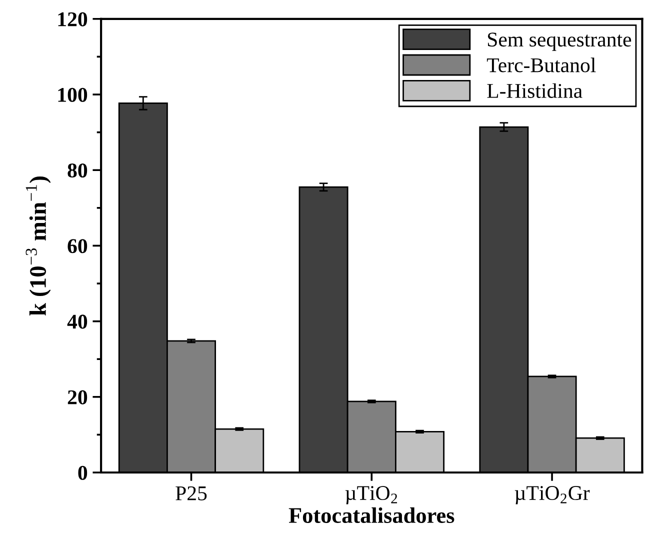 This screenshot has height=540, width=652. Describe the element at coordinates (552, 495) in the screenshot. I see `x-tick-label: µTiO$_{2}$Gr` at that location.